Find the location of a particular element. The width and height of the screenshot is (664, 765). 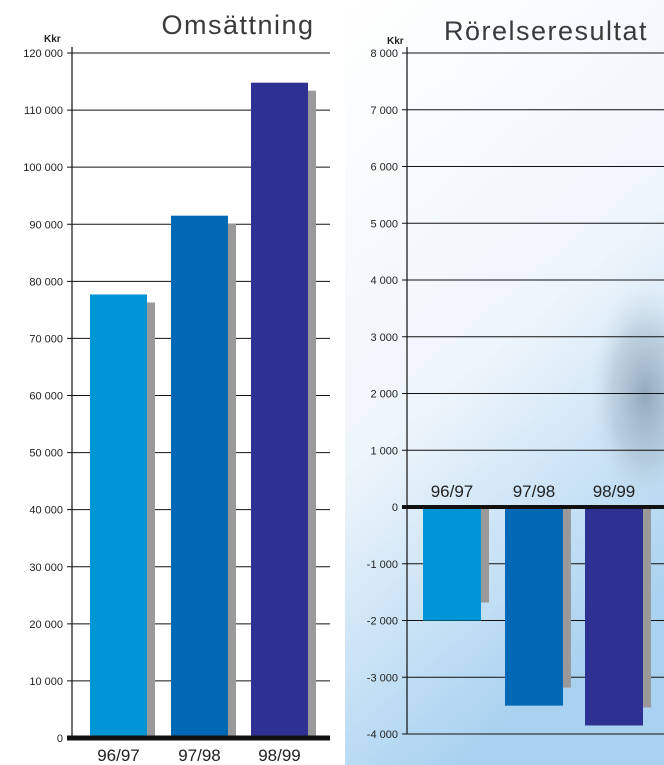

y-tick-label: 100 000 is located at coordinates (43, 168).